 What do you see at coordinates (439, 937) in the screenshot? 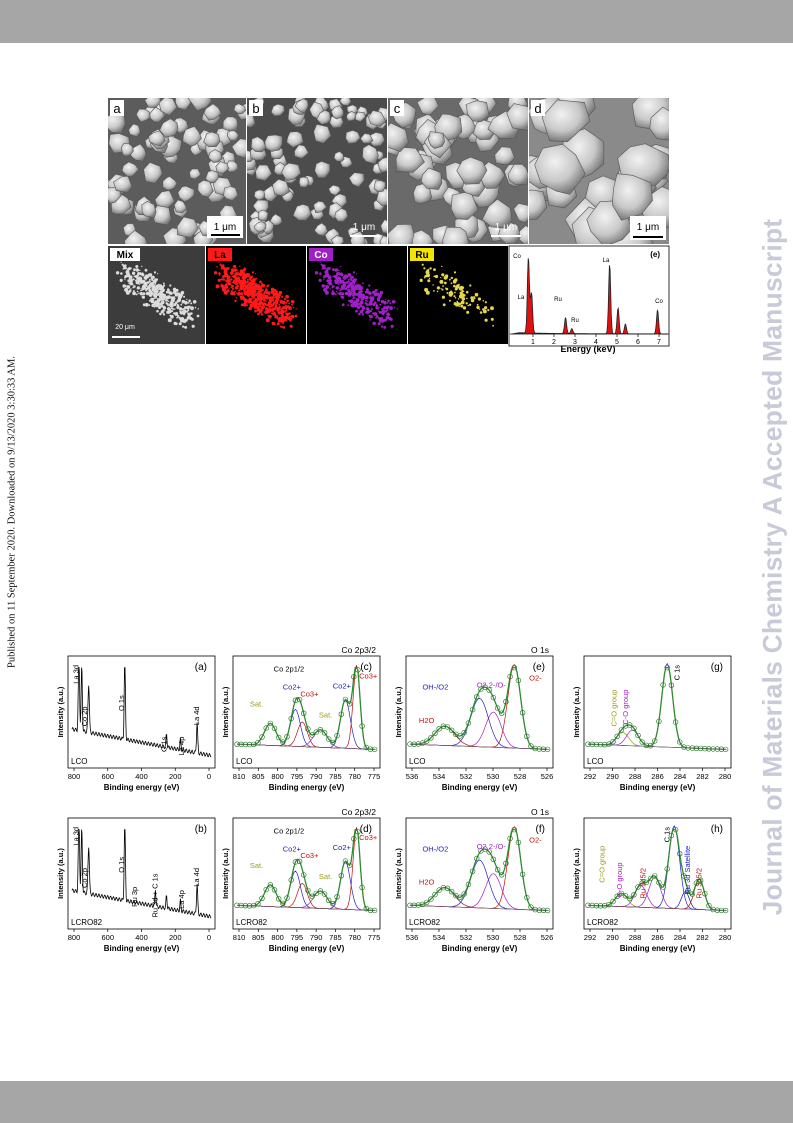
I see `xps-tick-label: 534` at bounding box center [439, 937].